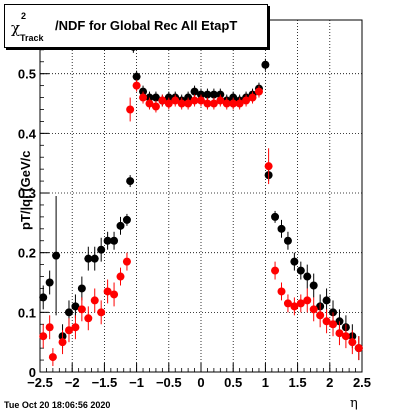  I want to click on title-superscript: 2, so click(24, 16).